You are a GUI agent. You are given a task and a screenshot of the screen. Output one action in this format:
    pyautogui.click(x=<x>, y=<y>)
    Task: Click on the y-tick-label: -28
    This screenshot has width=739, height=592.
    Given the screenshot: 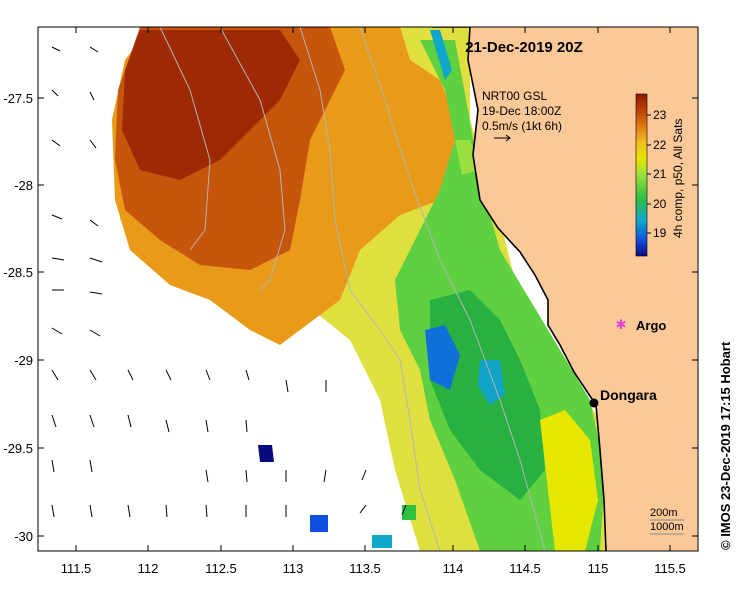 What is the action you would take?
    pyautogui.click(x=23, y=185)
    